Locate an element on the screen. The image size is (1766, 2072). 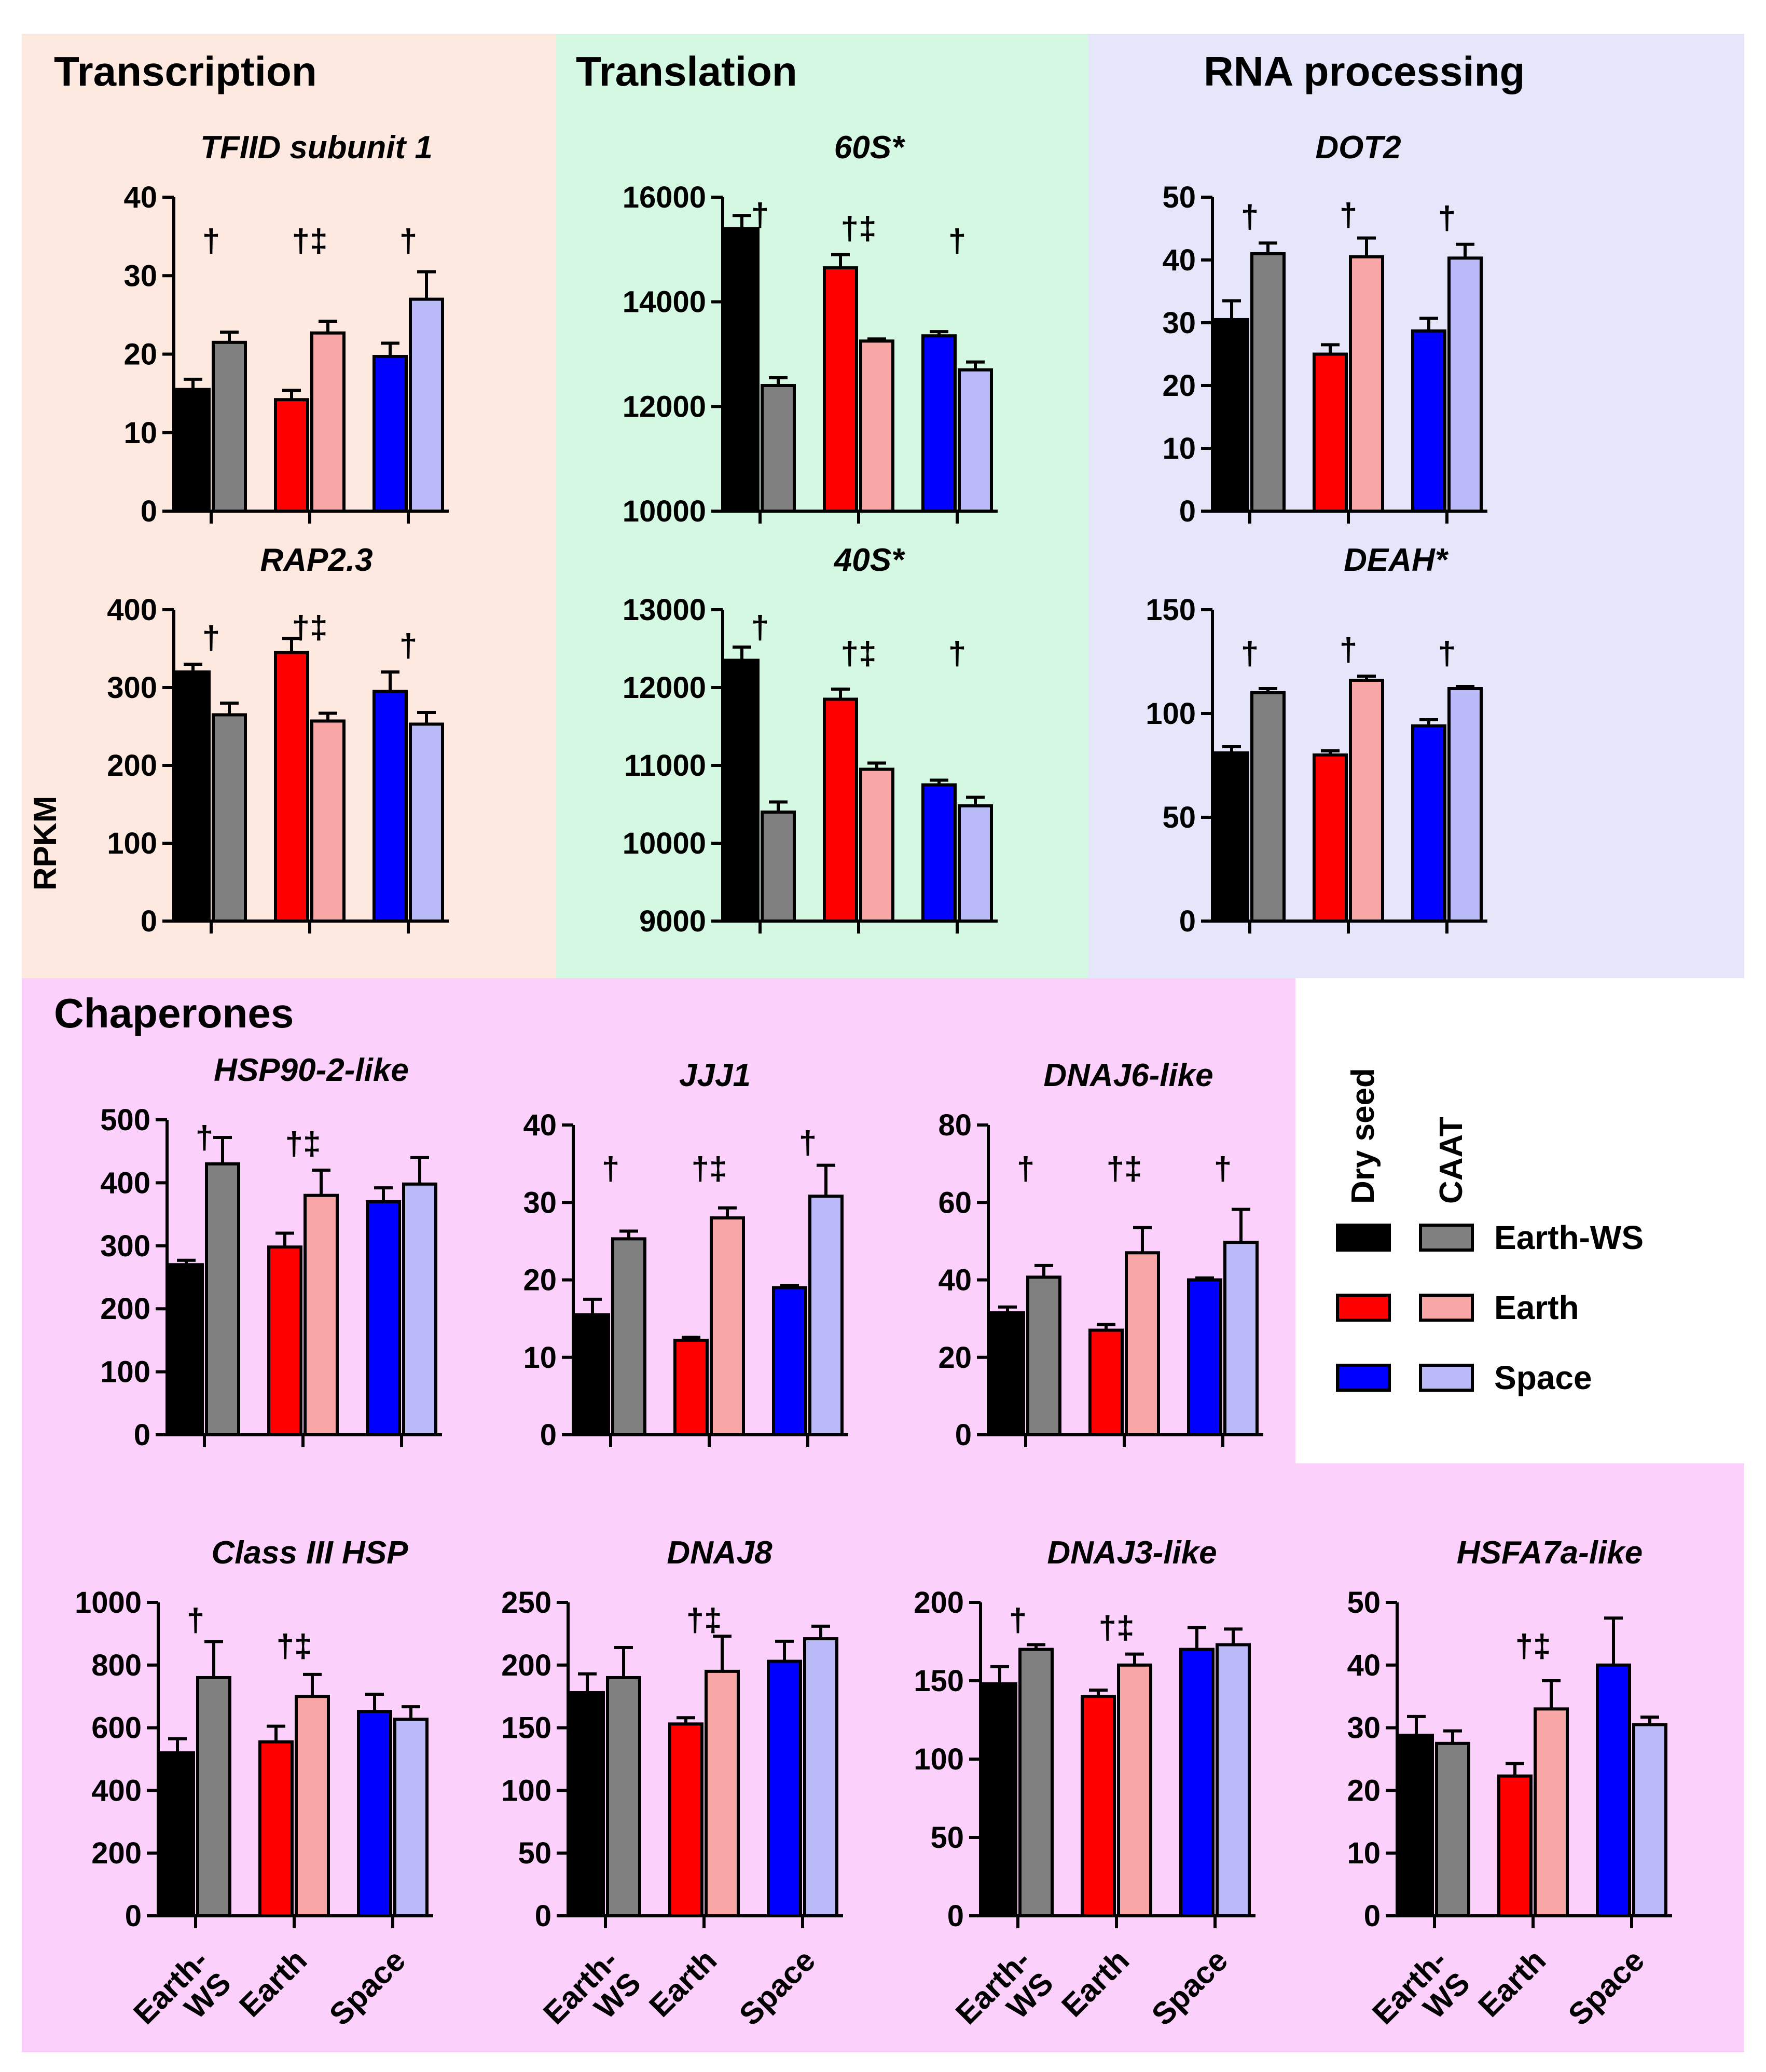
y-tick-label: 10000 is located at coordinates (664, 843).